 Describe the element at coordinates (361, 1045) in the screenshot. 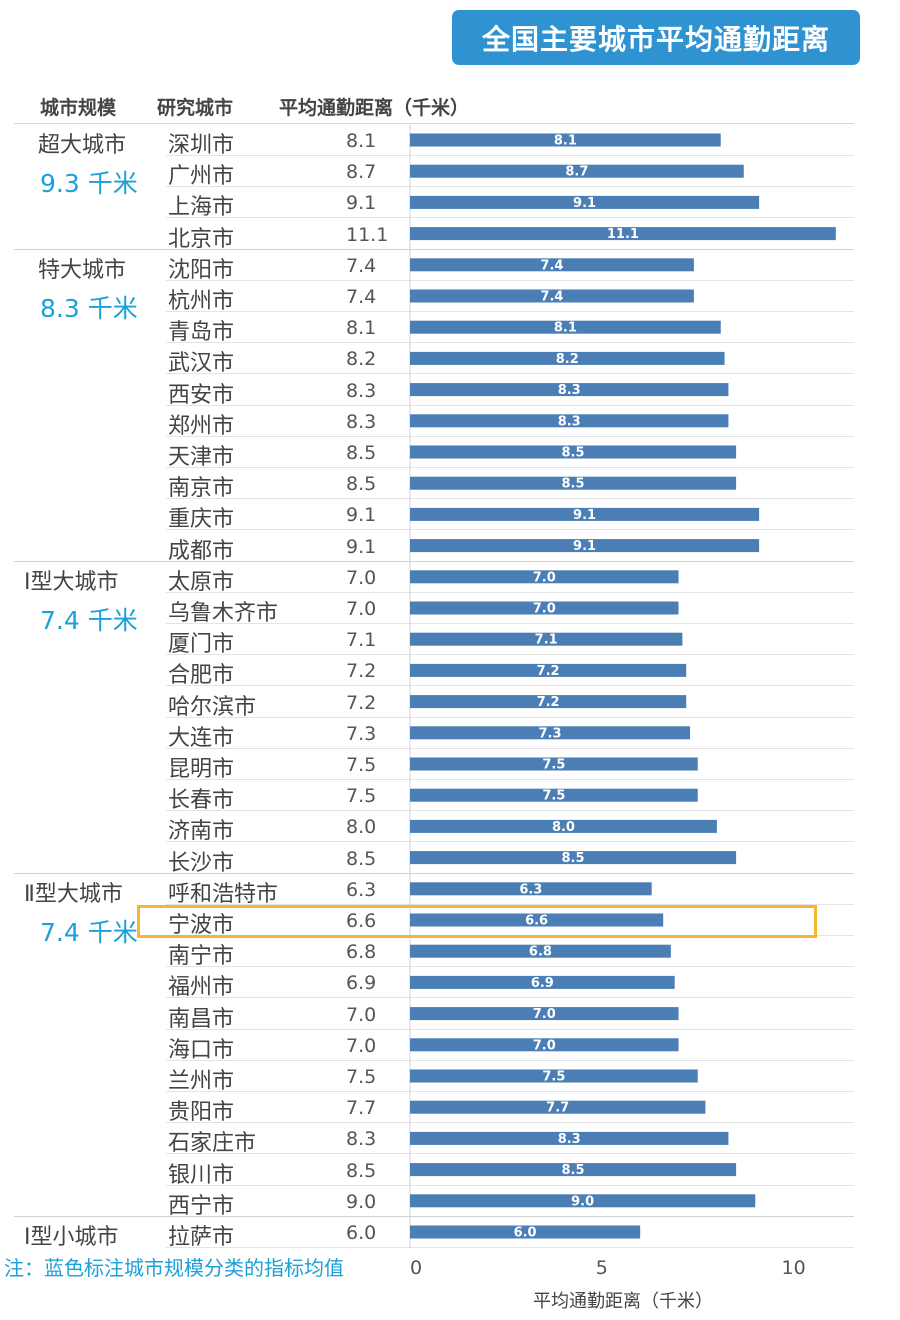

I see `distance-value: 7.0` at that location.